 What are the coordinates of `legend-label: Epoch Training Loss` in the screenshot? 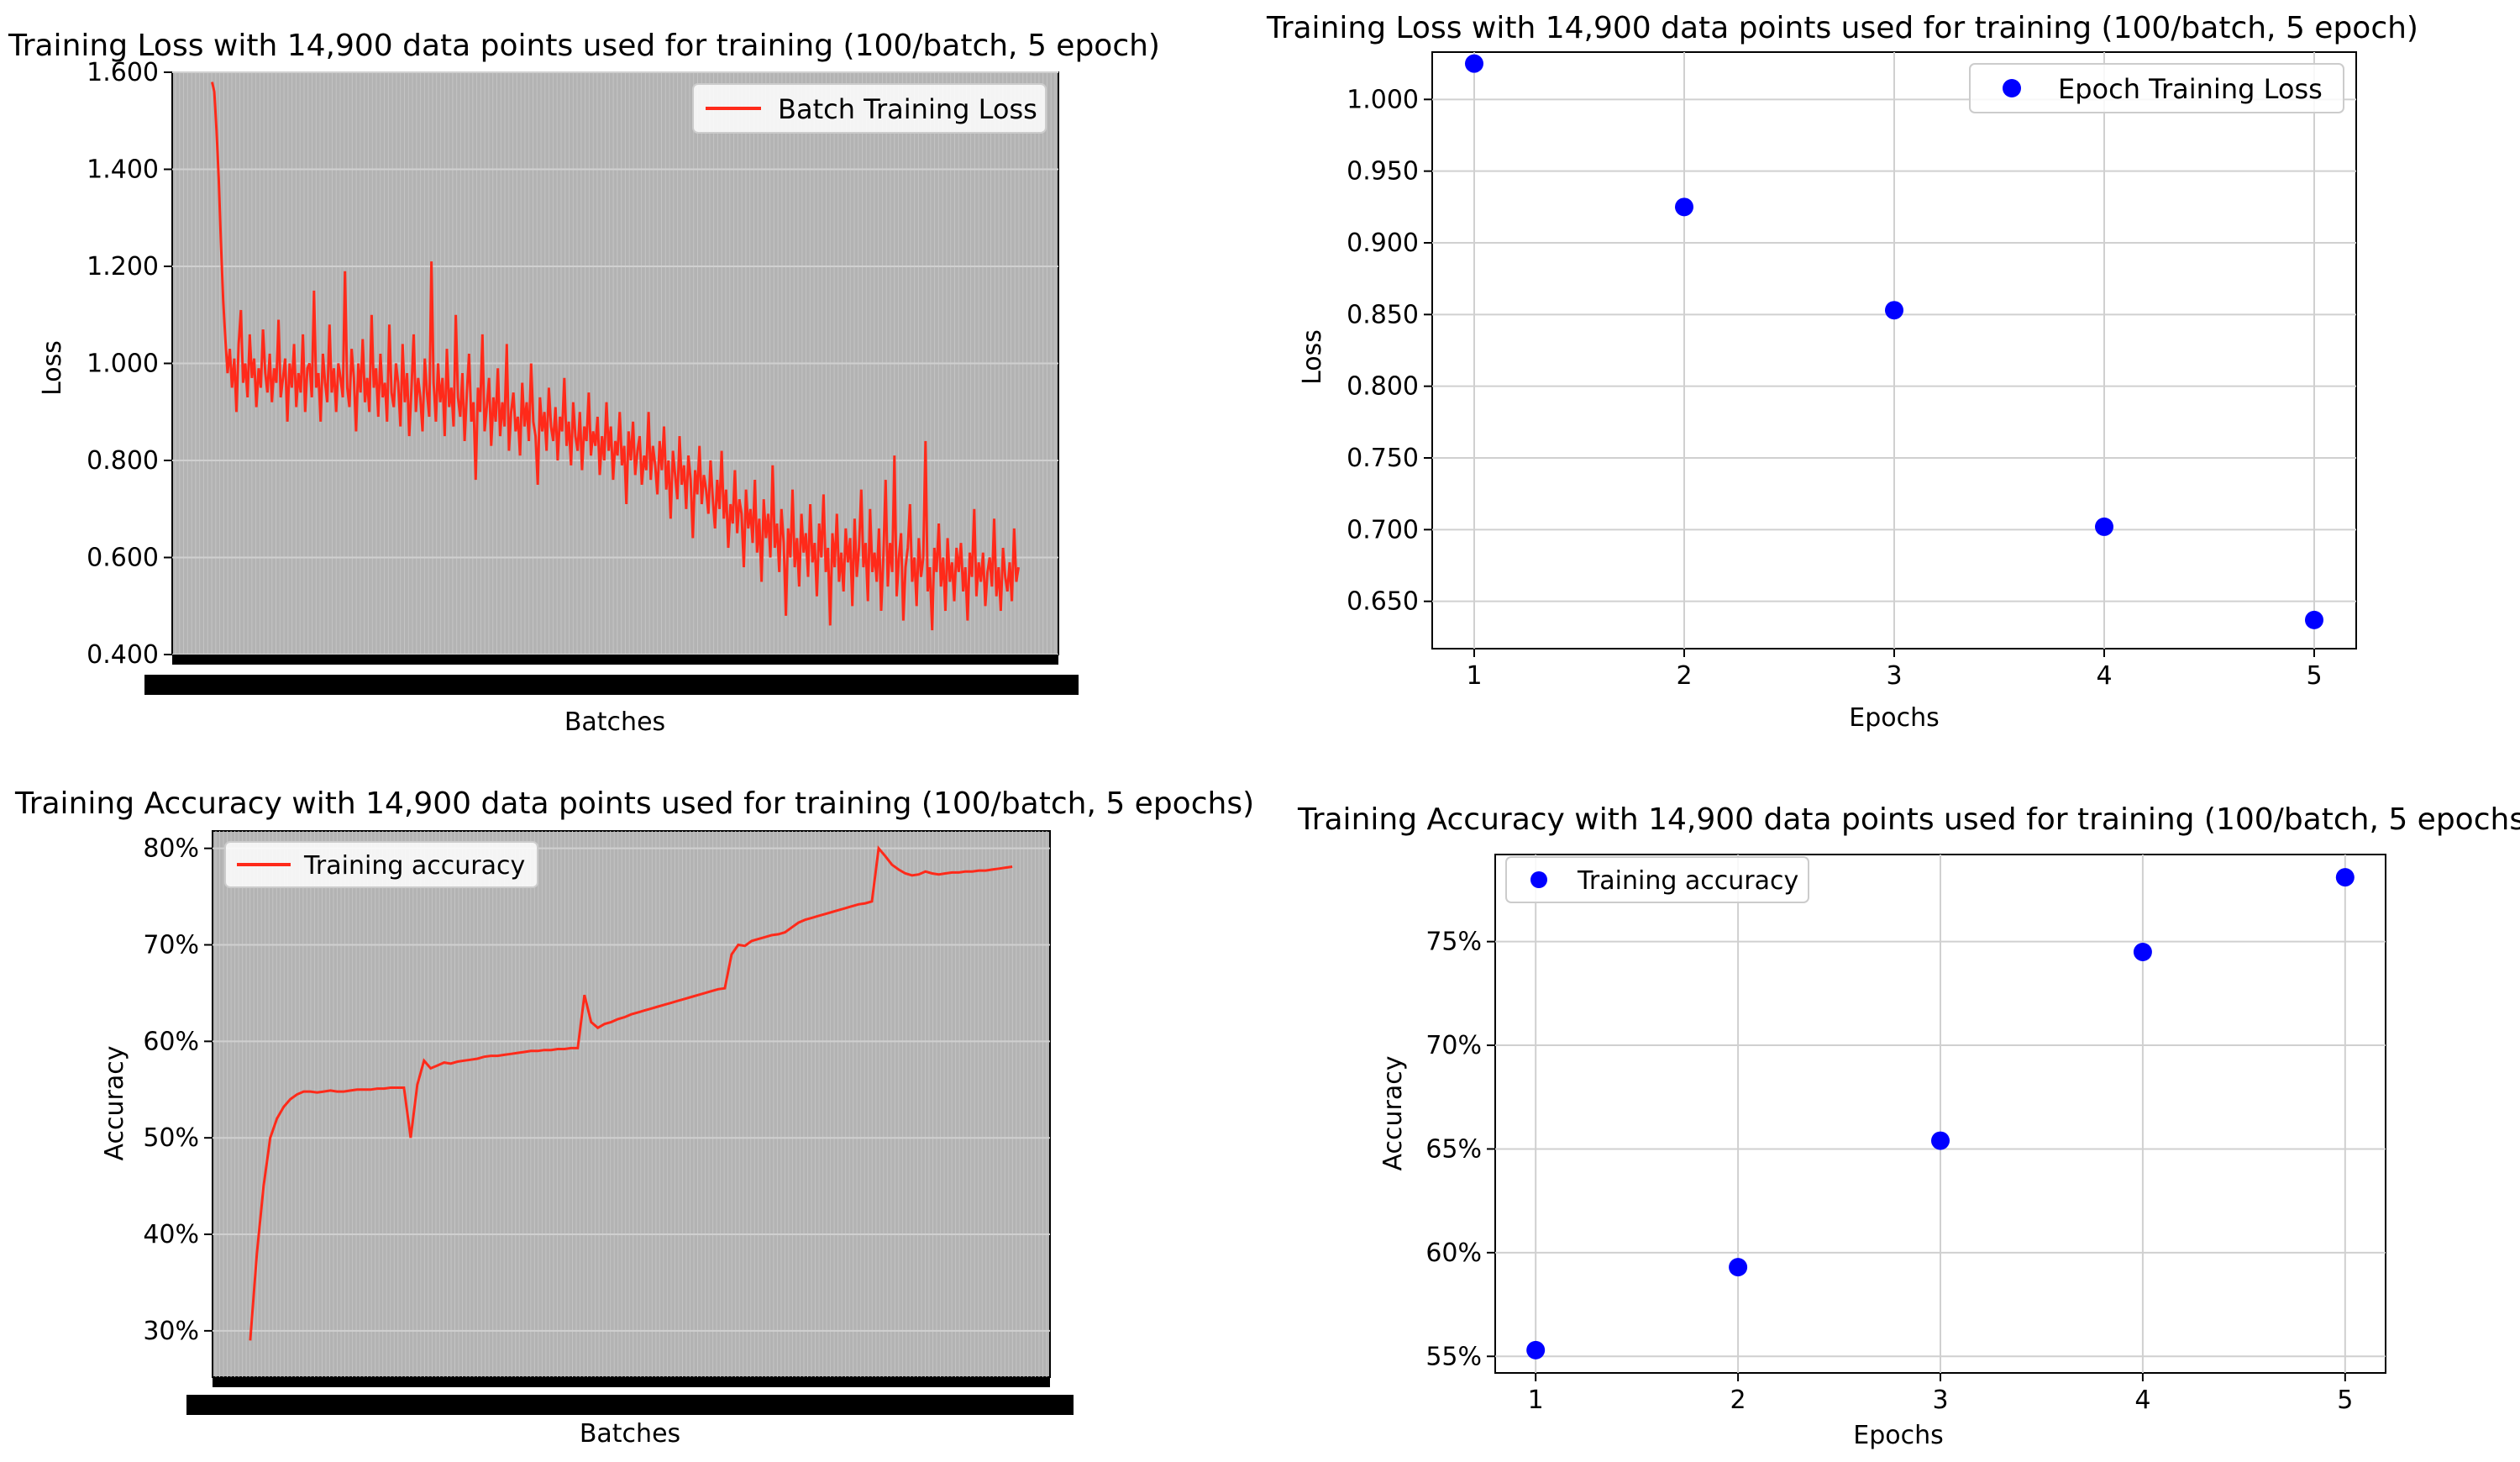 It's located at (2190, 89).